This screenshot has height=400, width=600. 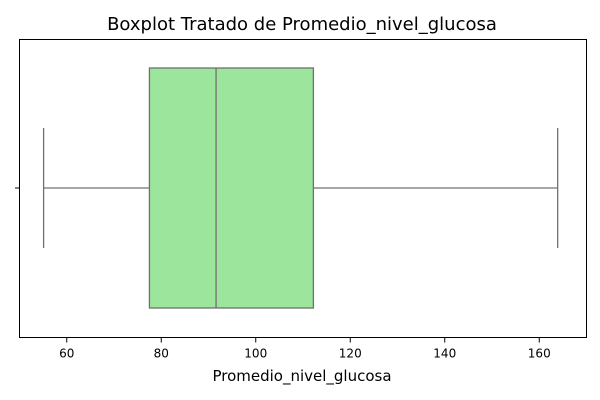 What do you see at coordinates (350, 354) in the screenshot?
I see `x-tick-label: 120` at bounding box center [350, 354].